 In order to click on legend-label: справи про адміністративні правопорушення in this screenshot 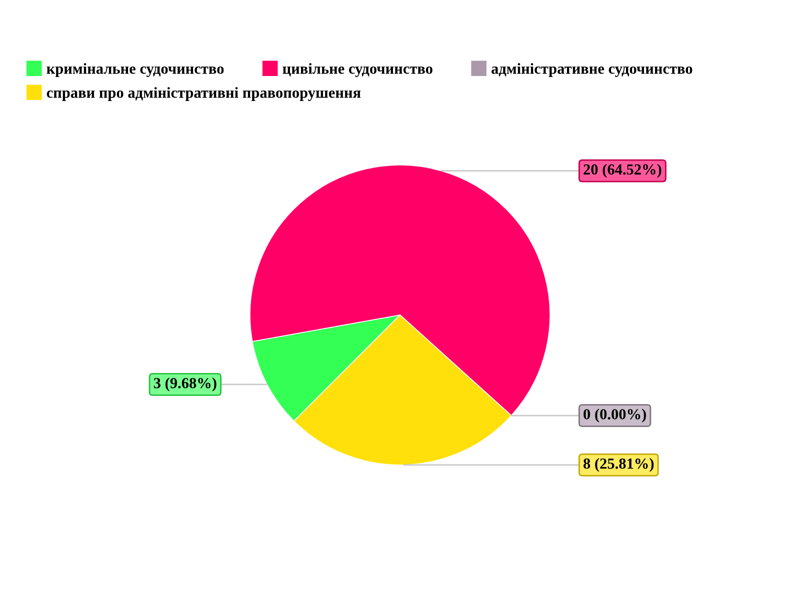, I will do `click(203, 94)`.